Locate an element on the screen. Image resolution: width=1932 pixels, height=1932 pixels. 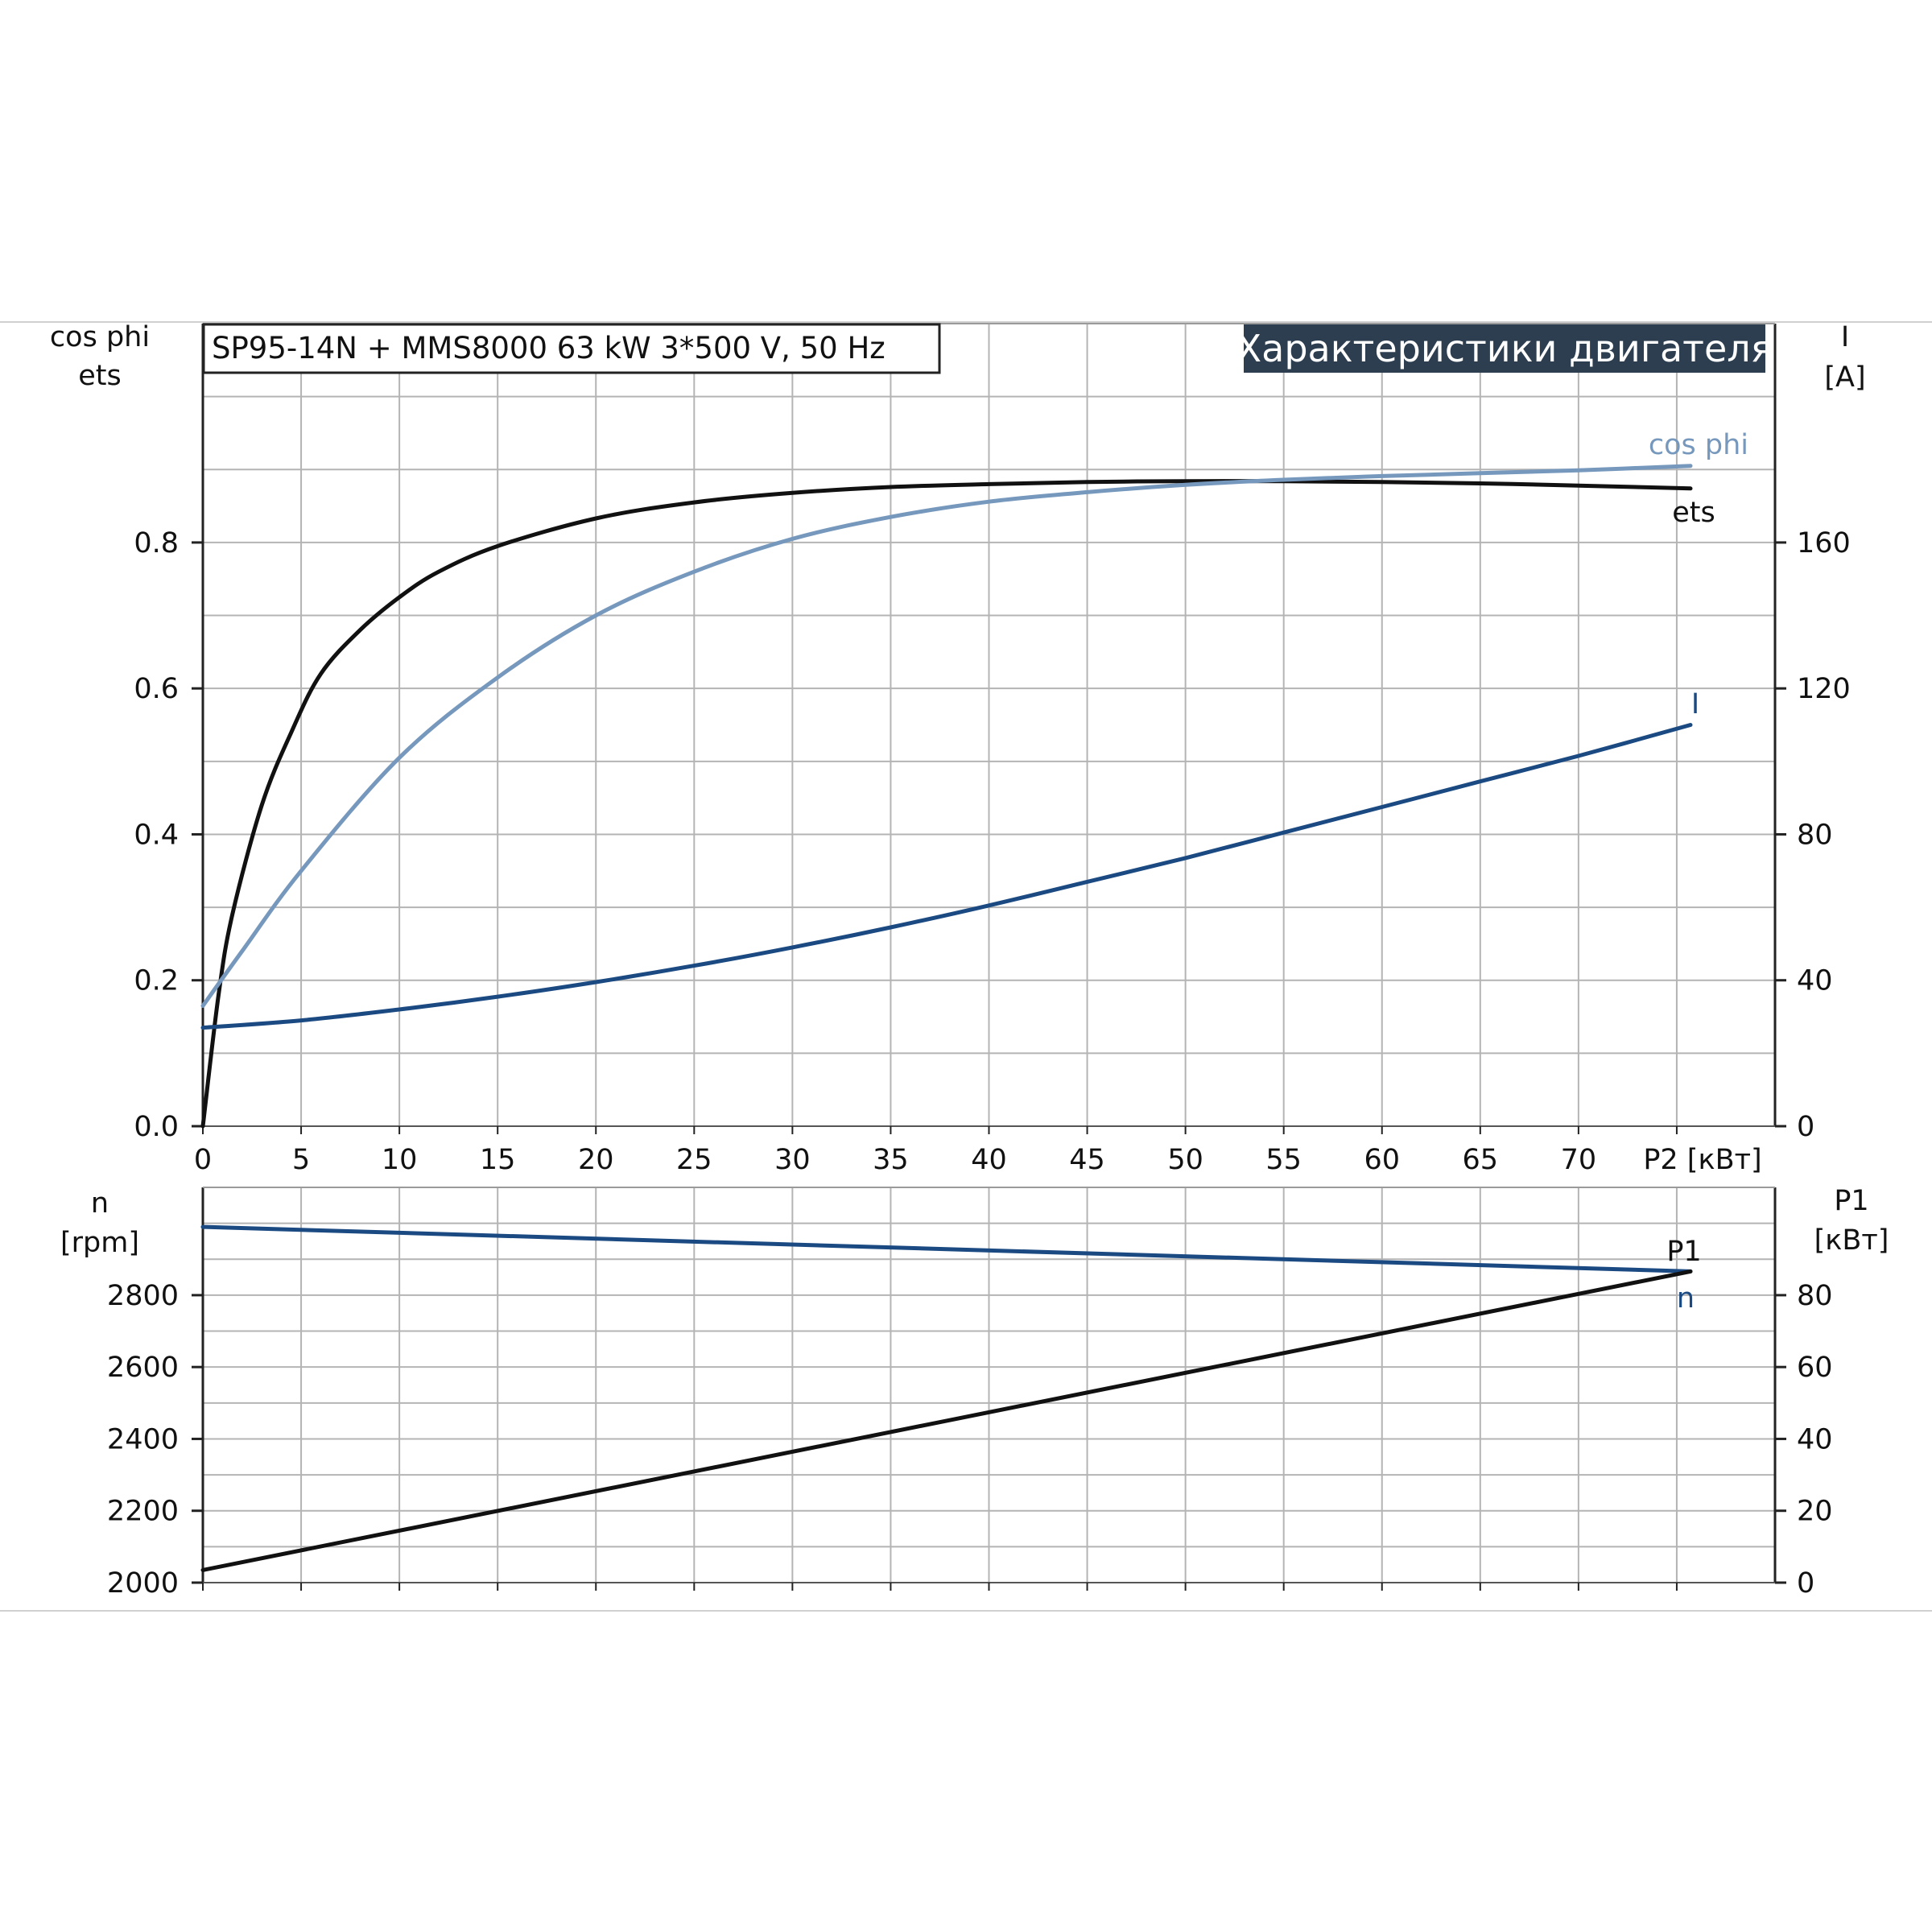
bottom-right-tick-label: 80 is located at coordinates (1815, 1296).